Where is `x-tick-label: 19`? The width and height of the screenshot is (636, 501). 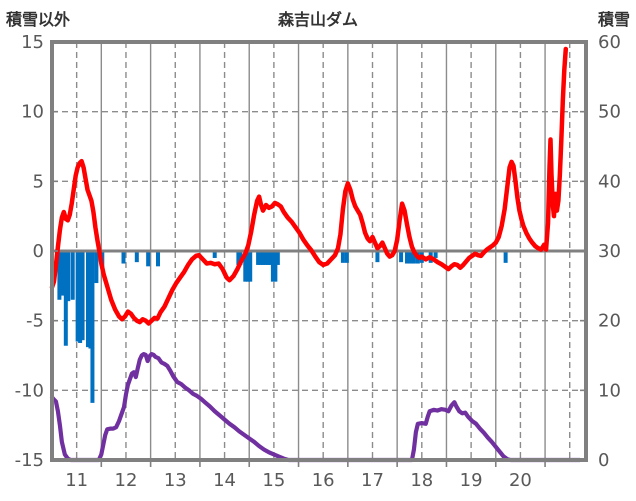 x-tick-label: 19 is located at coordinates (471, 480).